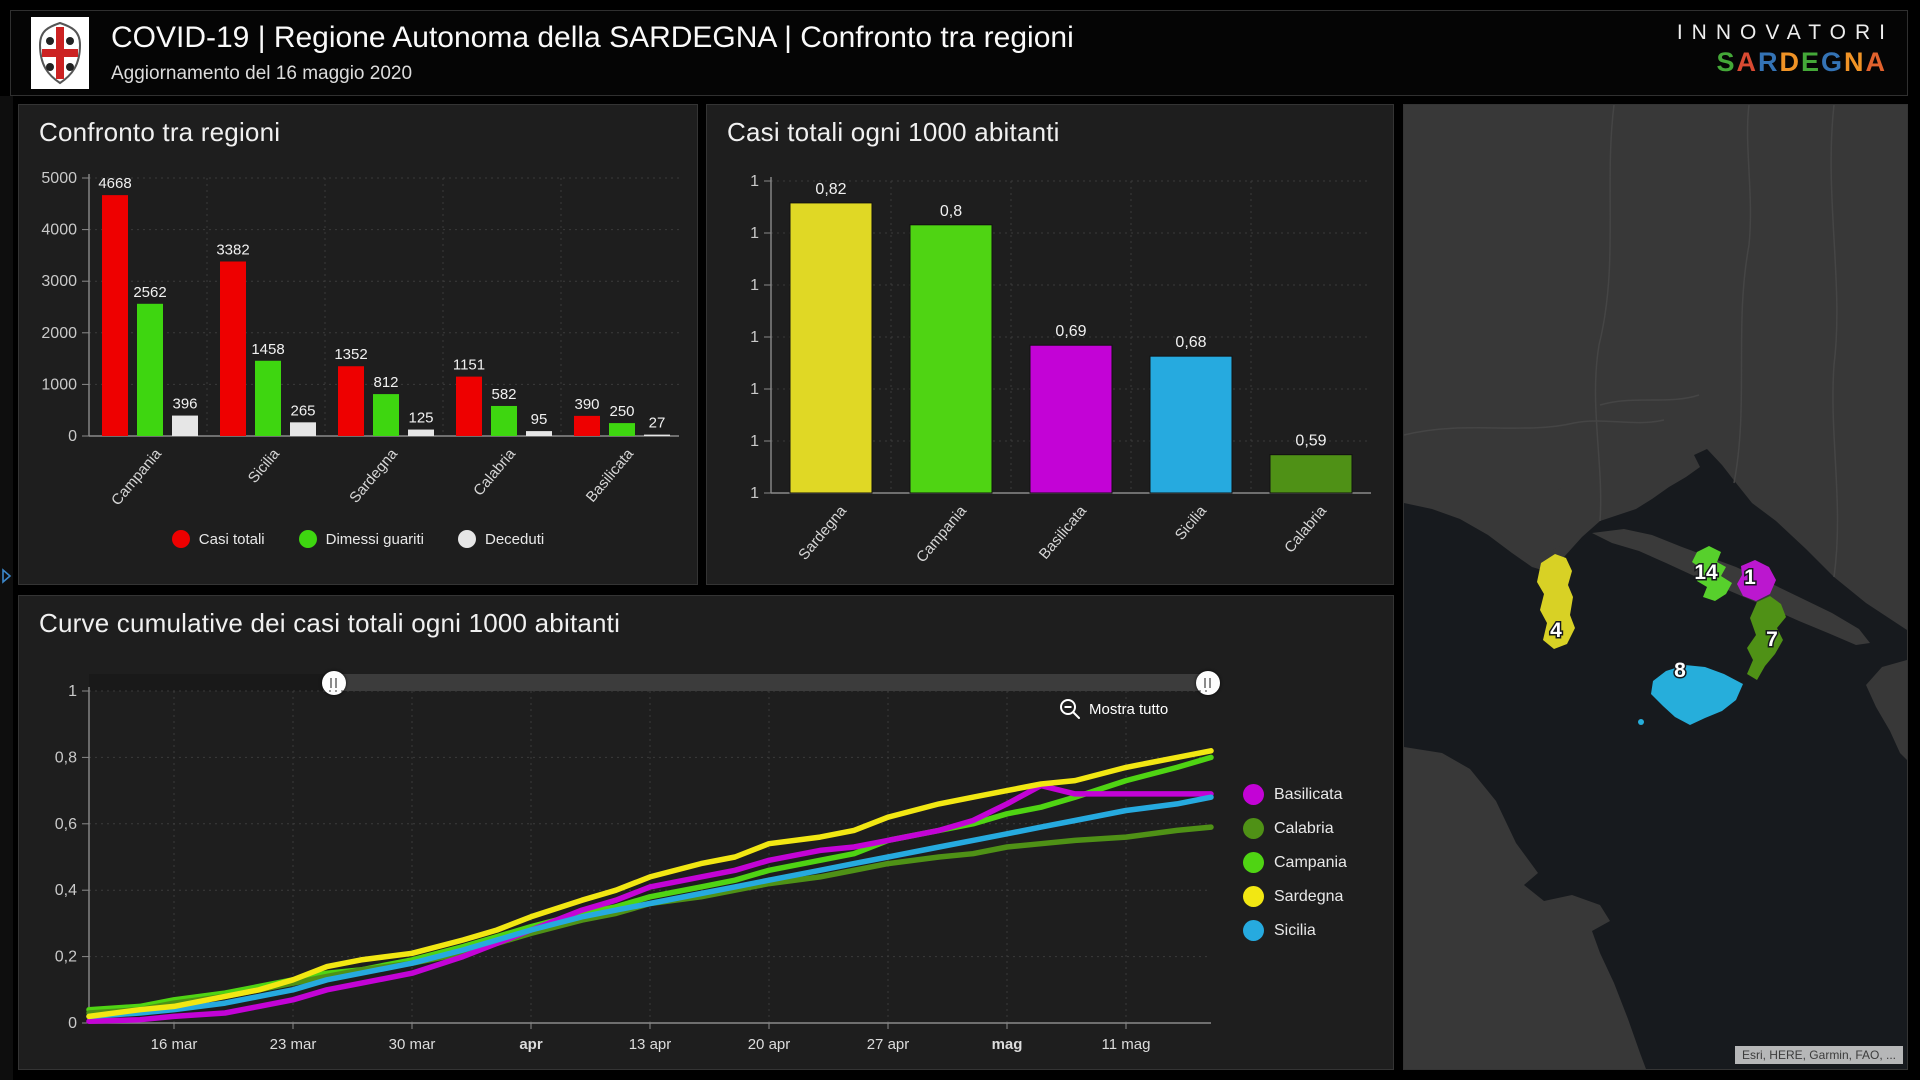 The width and height of the screenshot is (1920, 1080). What do you see at coordinates (1007, 1044) in the screenshot?
I see `x-tick-label: mag` at bounding box center [1007, 1044].